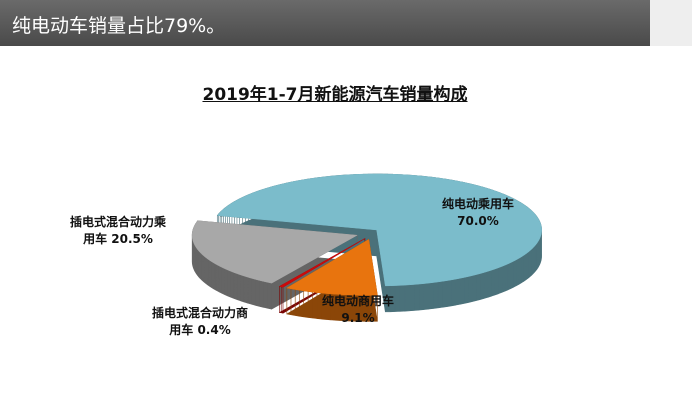  What do you see at coordinates (478, 221) in the screenshot?
I see `value-label: 70.0%` at bounding box center [478, 221].